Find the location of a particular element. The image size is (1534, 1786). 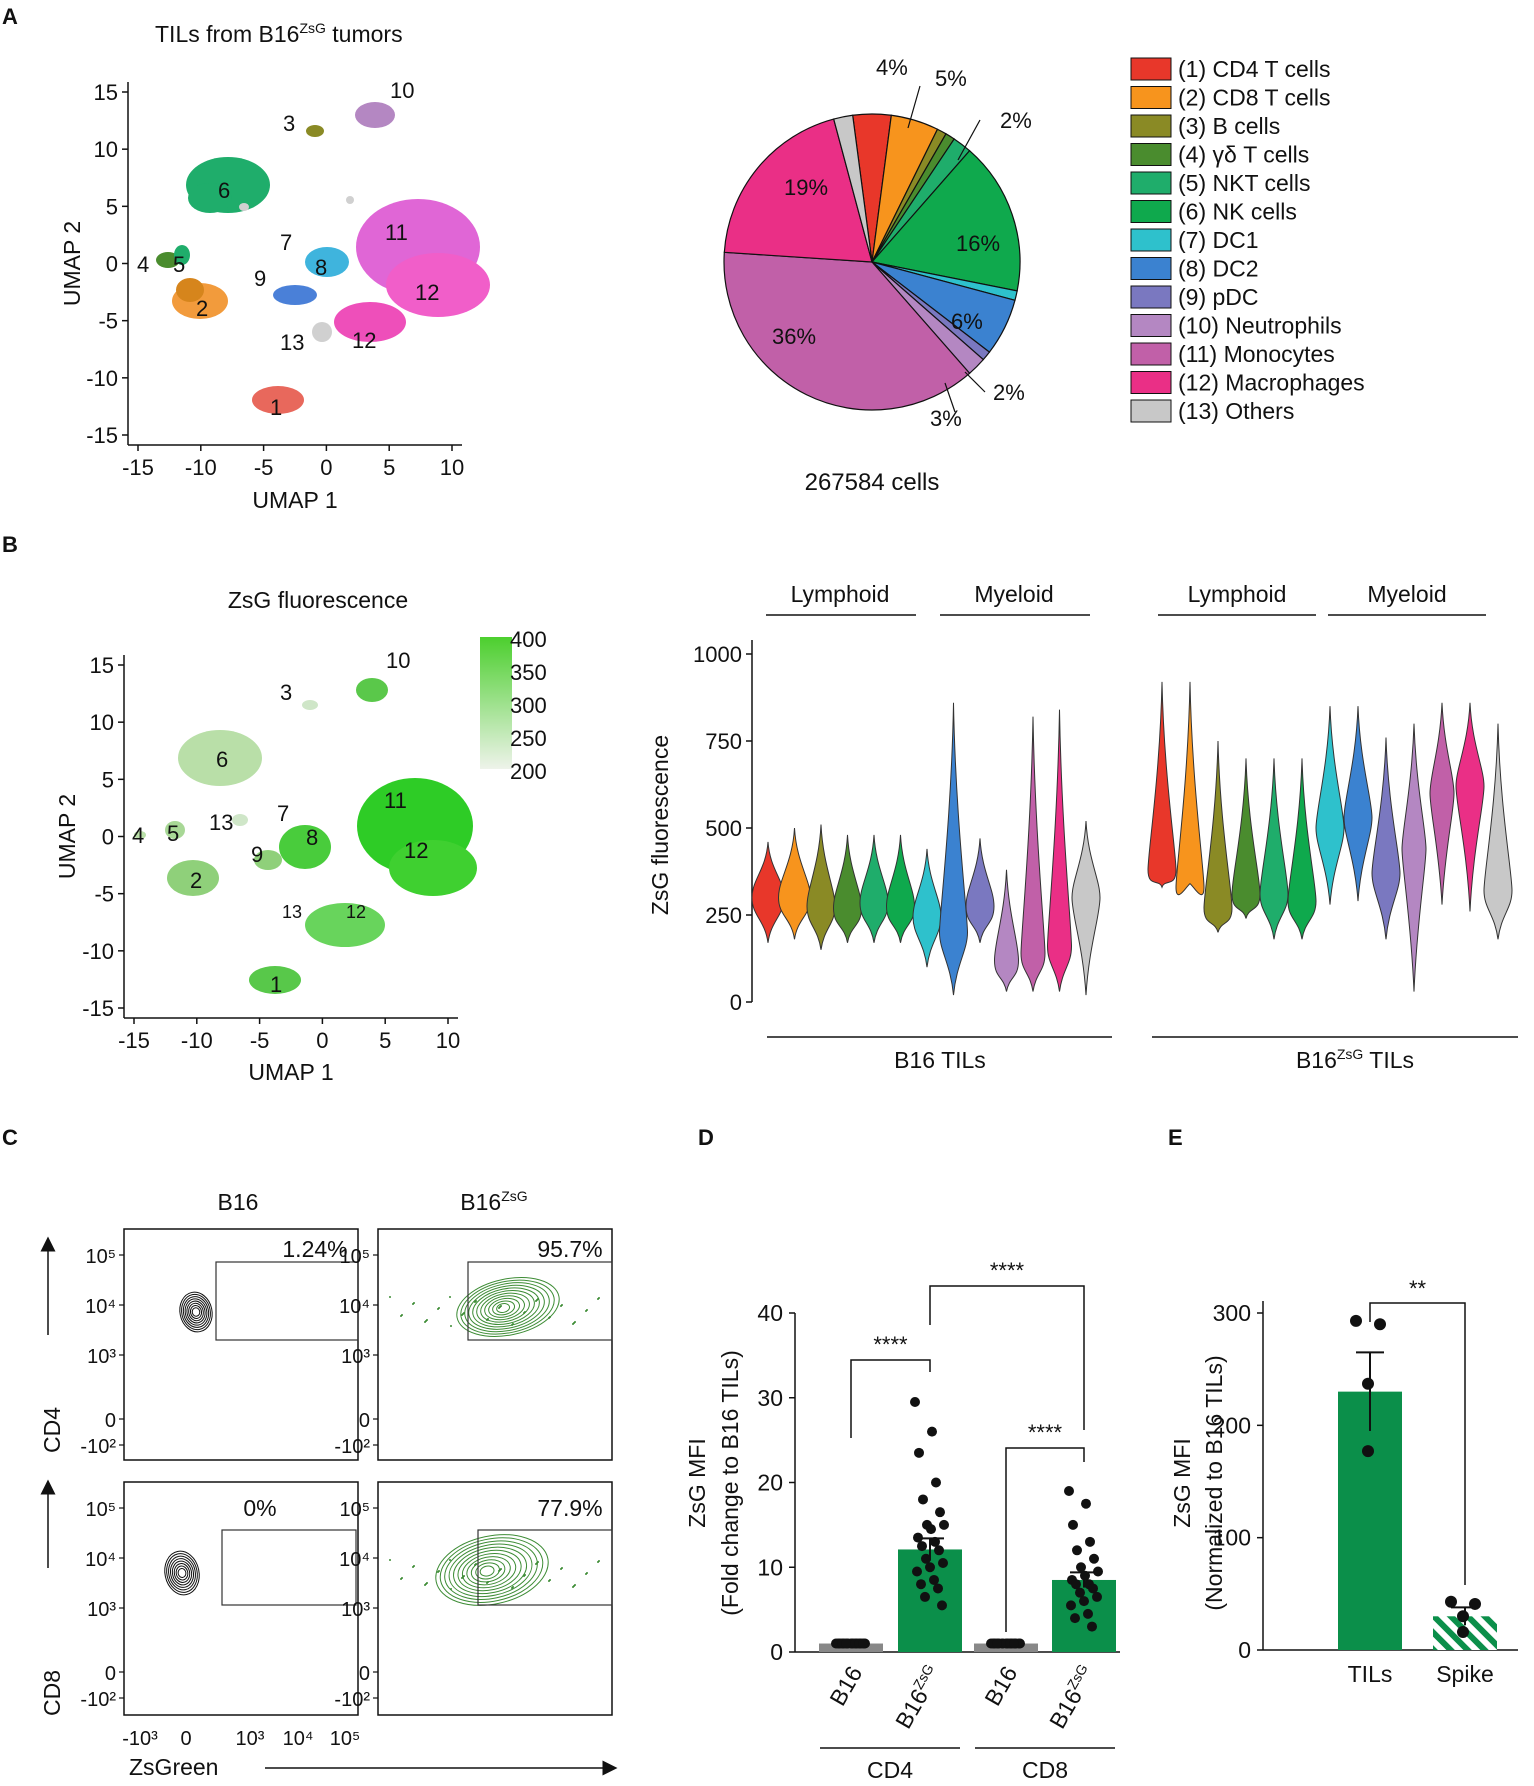

y-tick-label: 10⁵ is located at coordinates (100, 1510).